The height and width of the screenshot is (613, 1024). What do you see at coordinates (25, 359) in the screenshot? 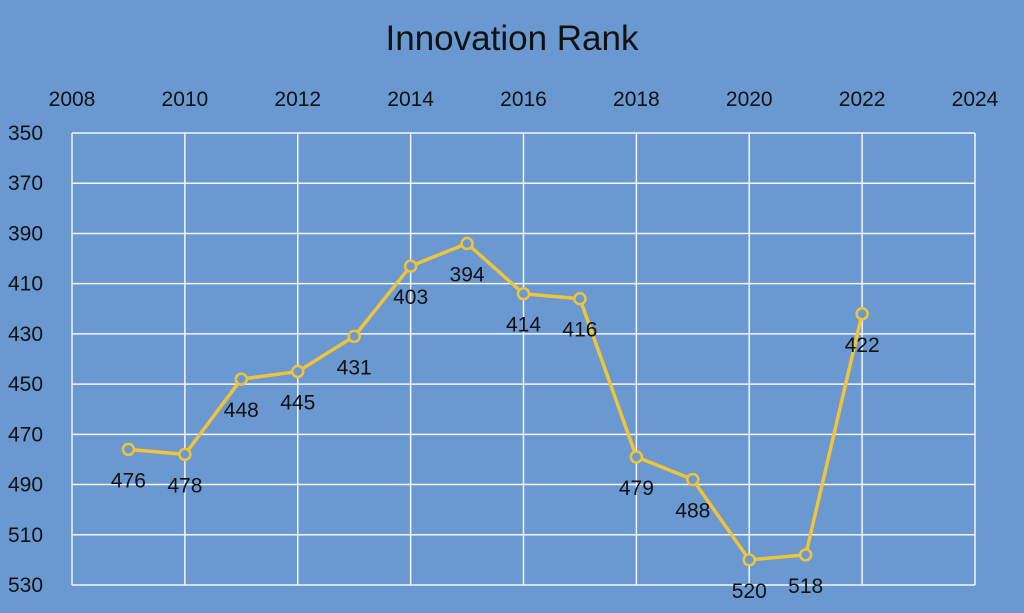
I see `y-axis-ticks: 350 370 390 410 430 450 470 490 510 530` at bounding box center [25, 359].